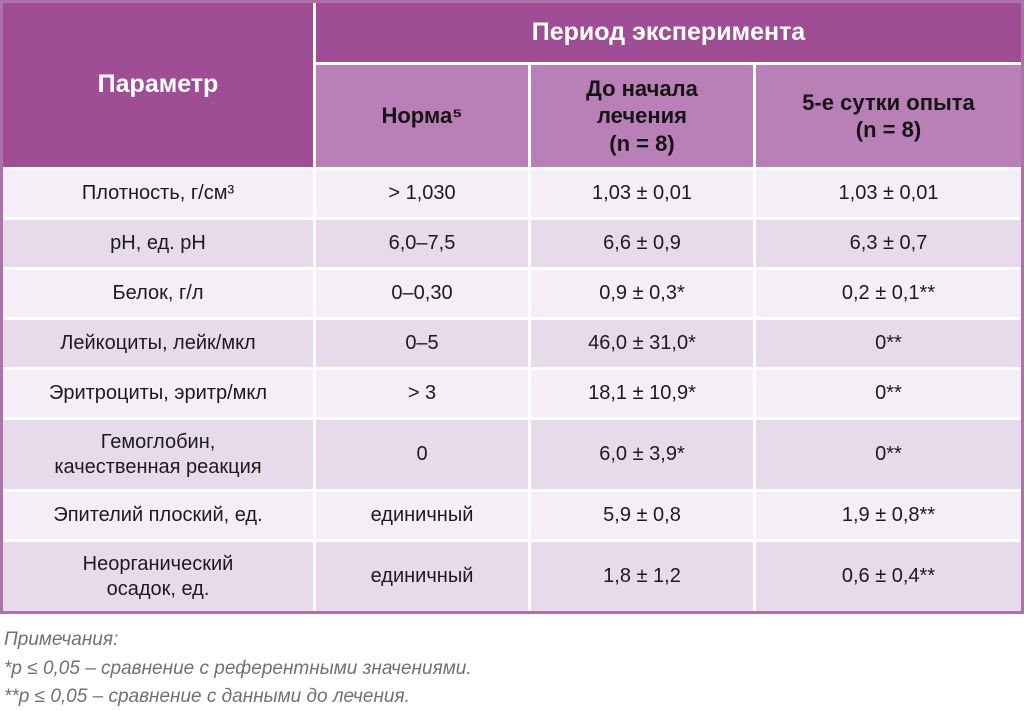 The height and width of the screenshot is (711, 1024). Describe the element at coordinates (422, 343) in the screenshot. I see `row-leukocytes-norm: 0–5` at that location.